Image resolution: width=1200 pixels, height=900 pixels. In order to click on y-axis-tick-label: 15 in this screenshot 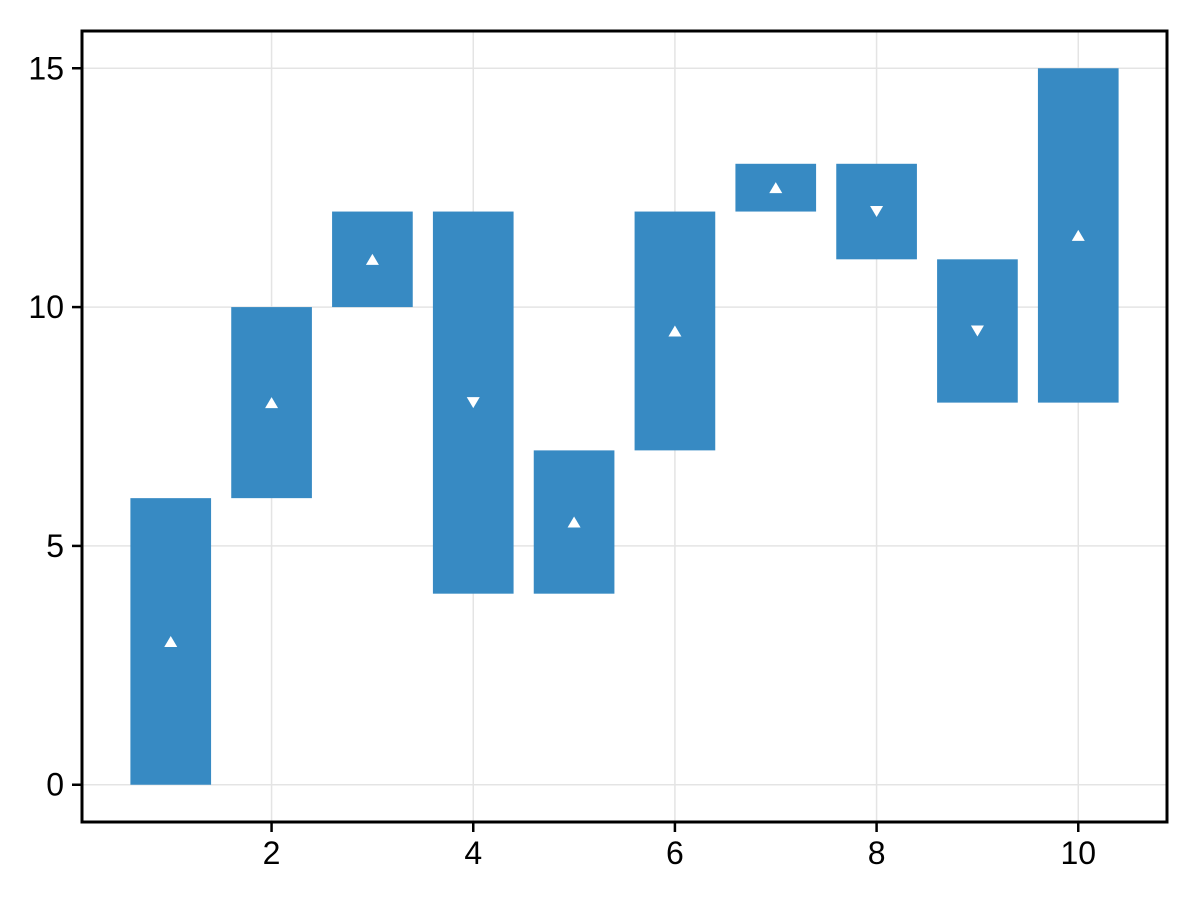, I will do `click(46, 68)`.